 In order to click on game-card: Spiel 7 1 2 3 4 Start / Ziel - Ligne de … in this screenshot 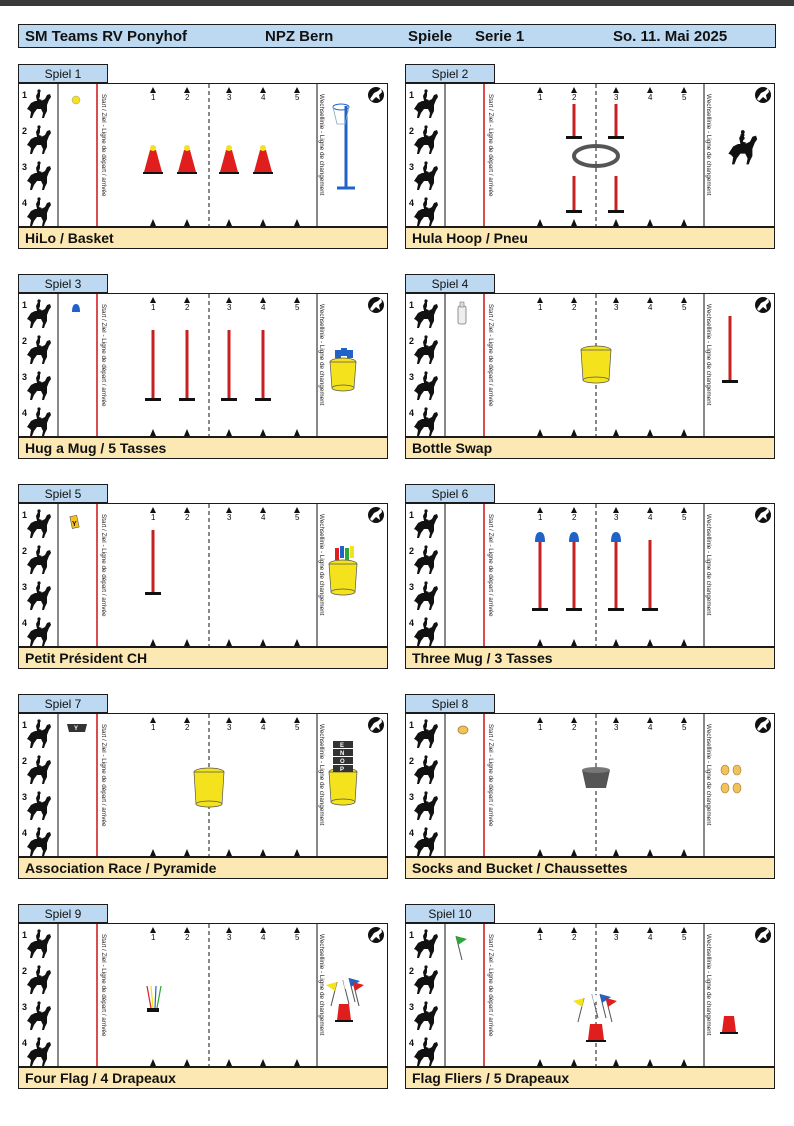, I will do `click(203, 788)`.